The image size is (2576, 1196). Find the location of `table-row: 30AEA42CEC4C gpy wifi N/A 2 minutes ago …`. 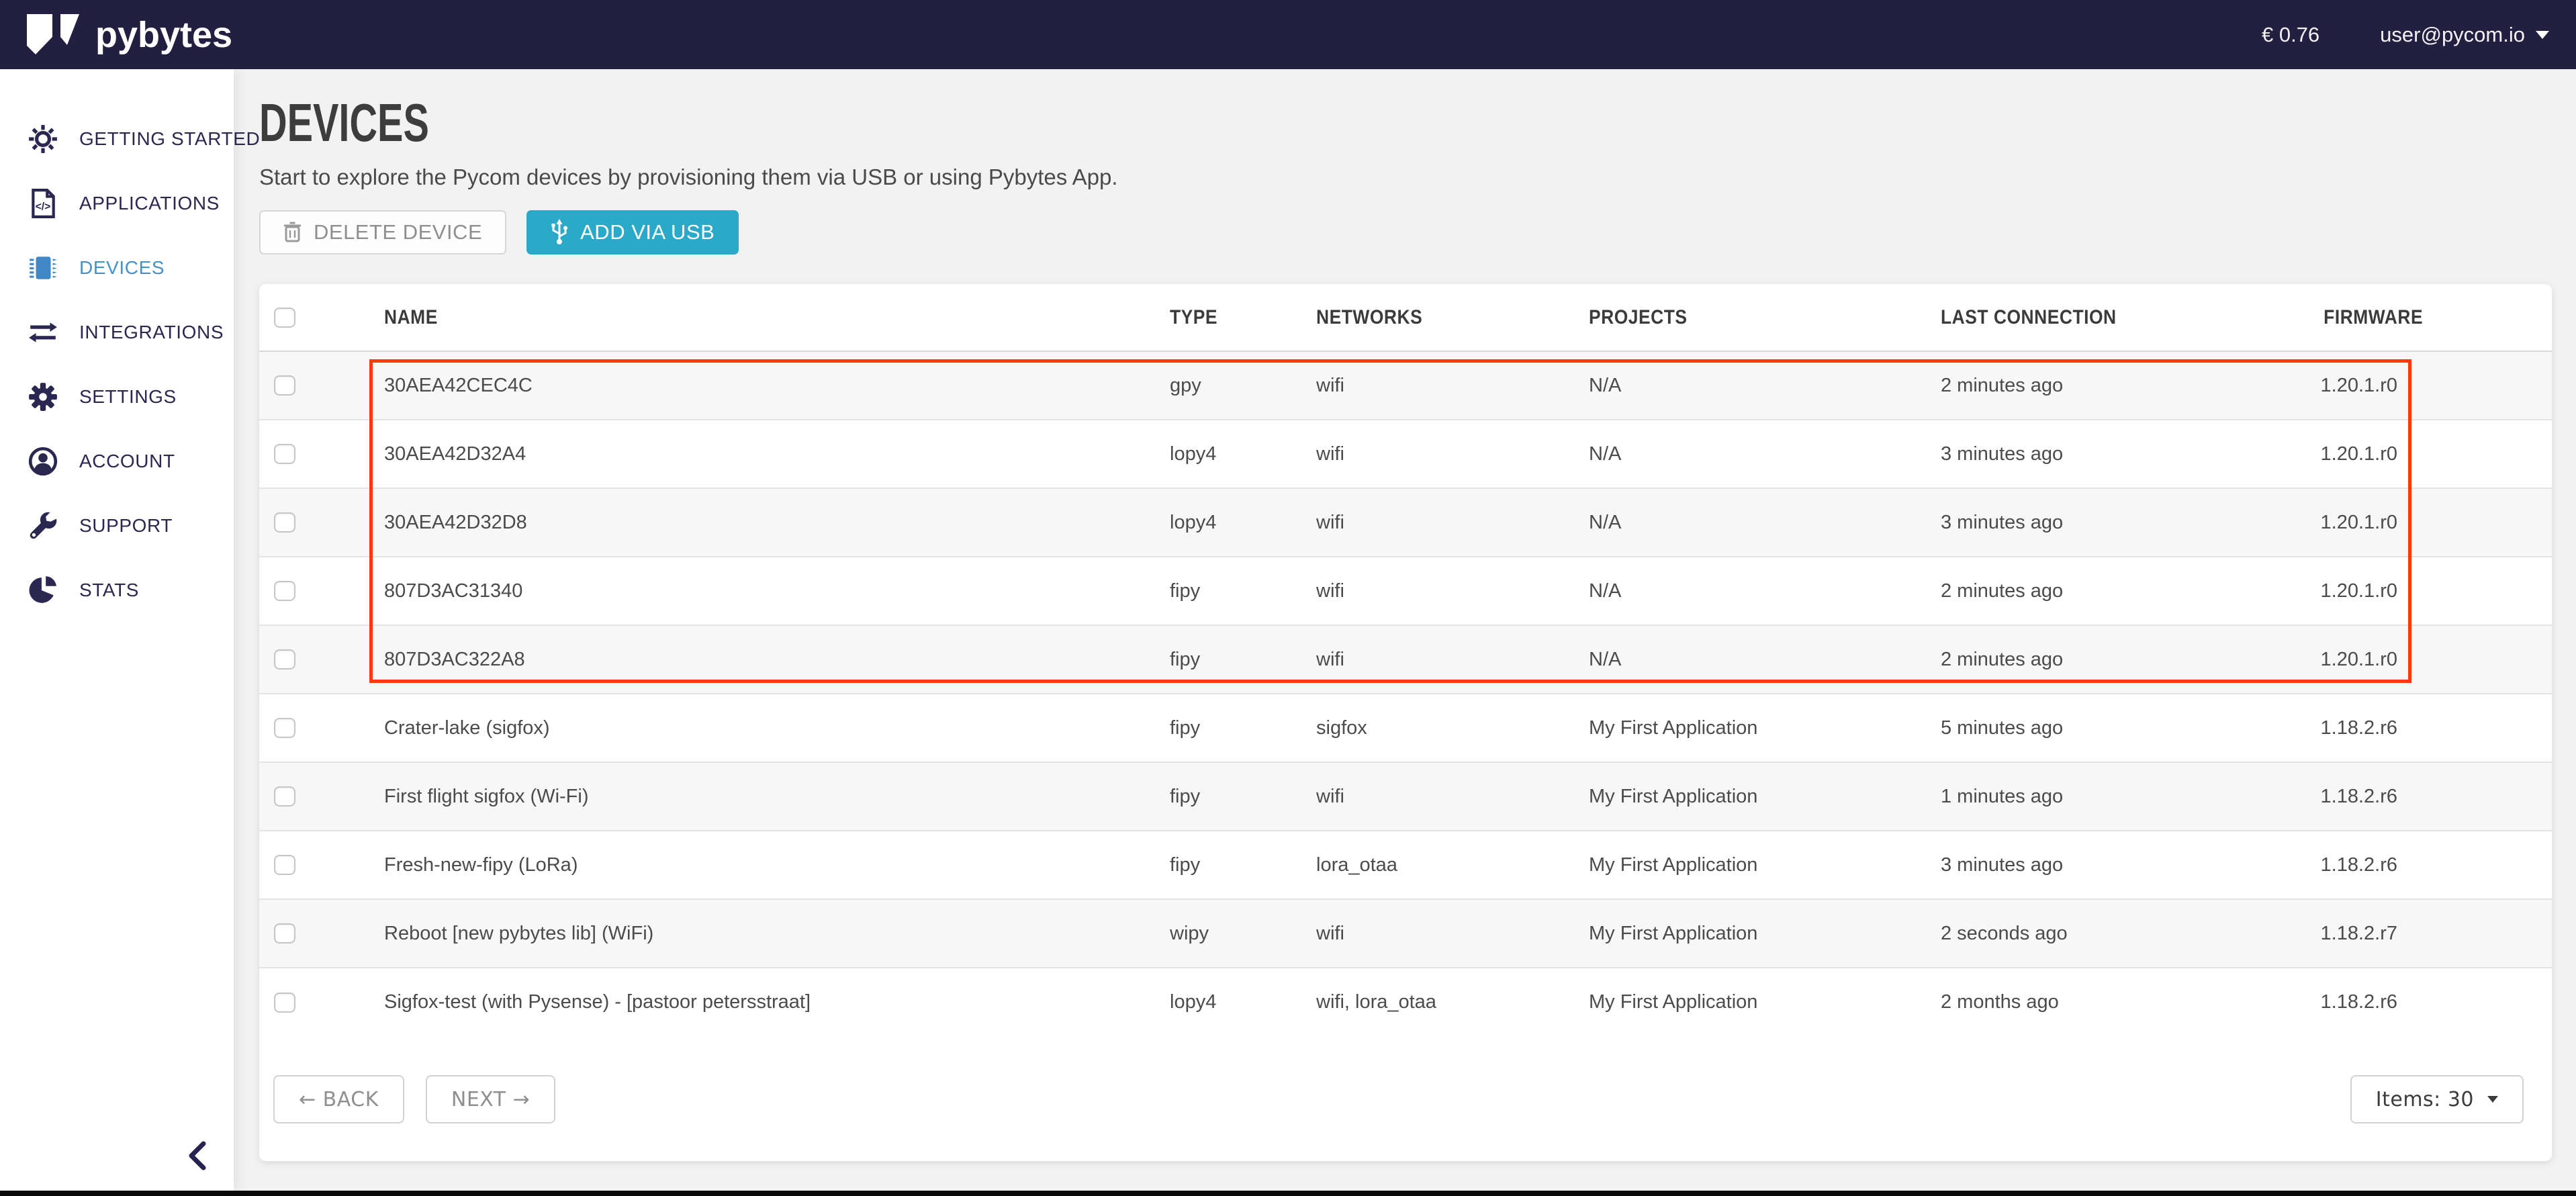

table-row: 30AEA42CEC4C gpy wifi N/A 2 minutes ago … is located at coordinates (1405, 385).